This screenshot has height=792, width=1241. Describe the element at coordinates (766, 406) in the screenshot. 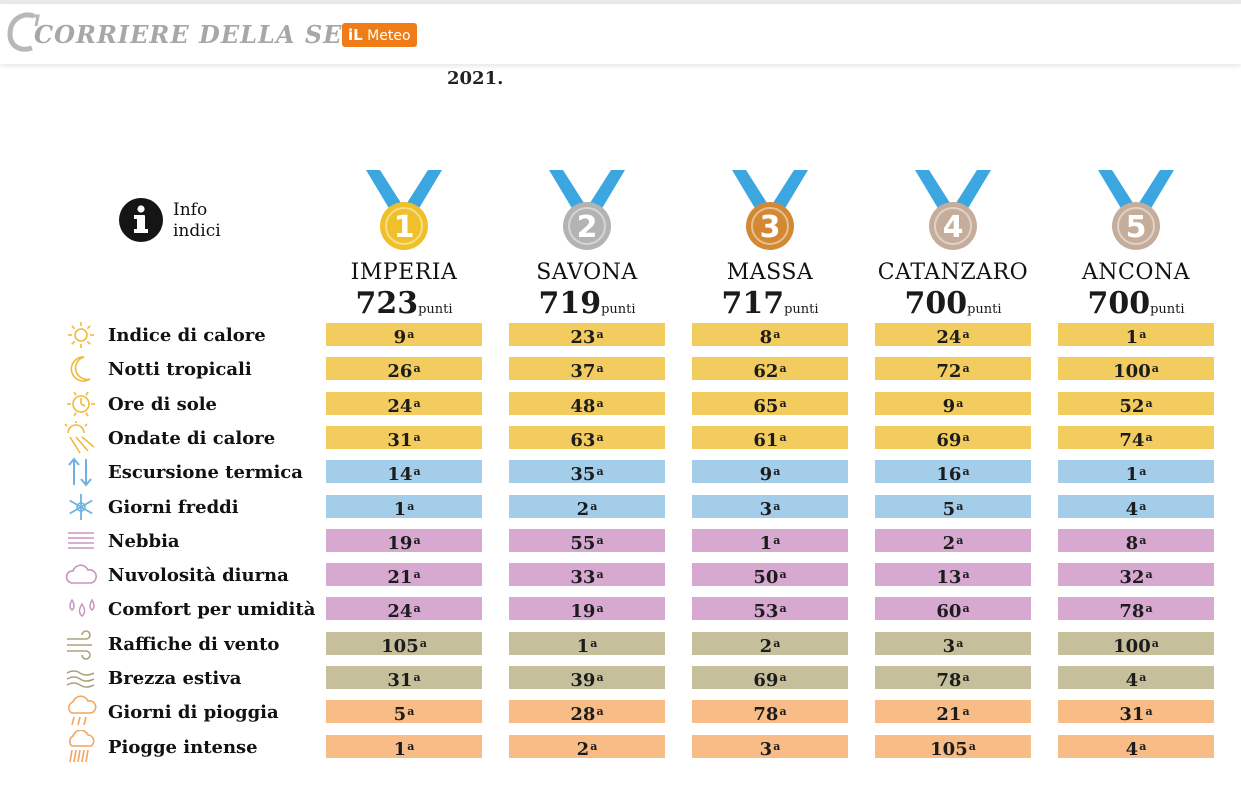

I see `rank-value: 65` at that location.